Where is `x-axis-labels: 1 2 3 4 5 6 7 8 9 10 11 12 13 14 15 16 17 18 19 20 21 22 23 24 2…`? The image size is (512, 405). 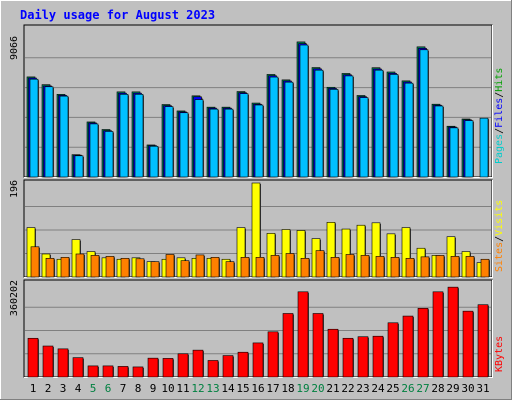
x-axis-labels: 1 2 3 4 5 6 7 8 9 10 11 12 13 14 15 16 17 18 19 20 21 22 23 24 2… is located at coordinates (260, 388).